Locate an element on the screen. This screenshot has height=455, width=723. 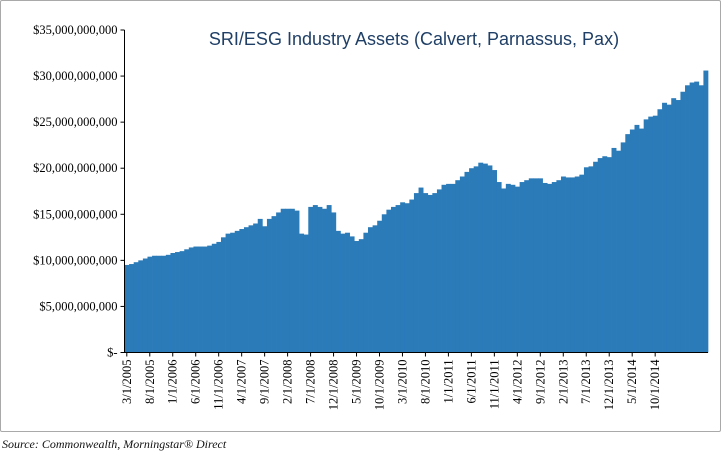
x-tick-label: 6/1/2006 is located at coordinates (196, 382).